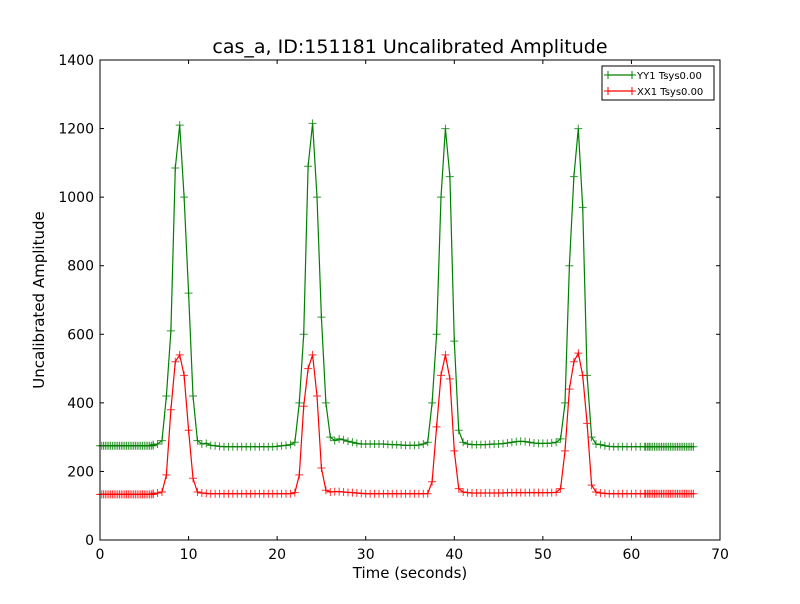  Describe the element at coordinates (543, 555) in the screenshot. I see `x-tick-label: 50` at that location.